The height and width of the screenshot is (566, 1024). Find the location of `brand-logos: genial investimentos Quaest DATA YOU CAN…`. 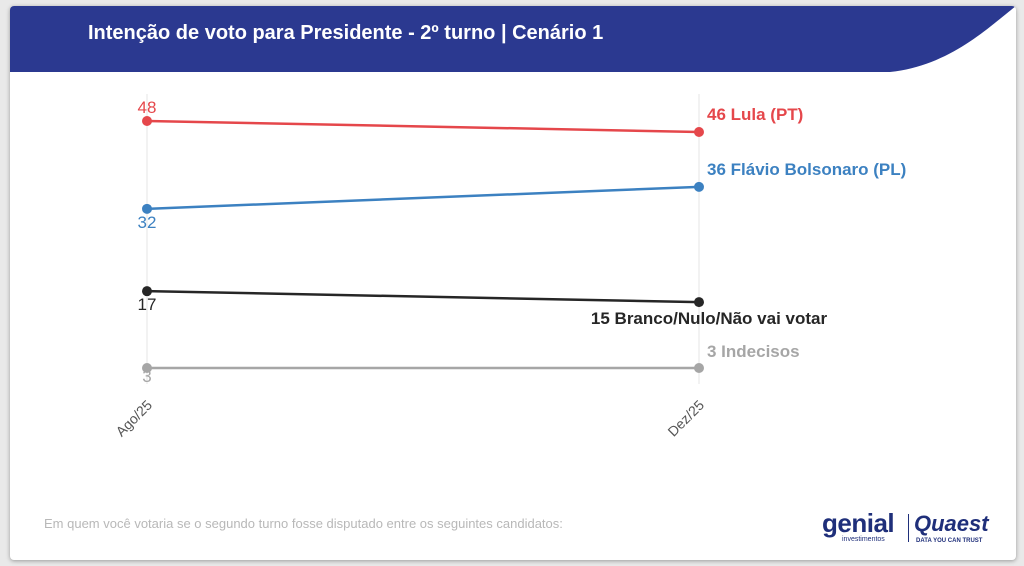

brand-logos: genial investimentos Quaest DATA YOU CAN… is located at coordinates (912, 530).